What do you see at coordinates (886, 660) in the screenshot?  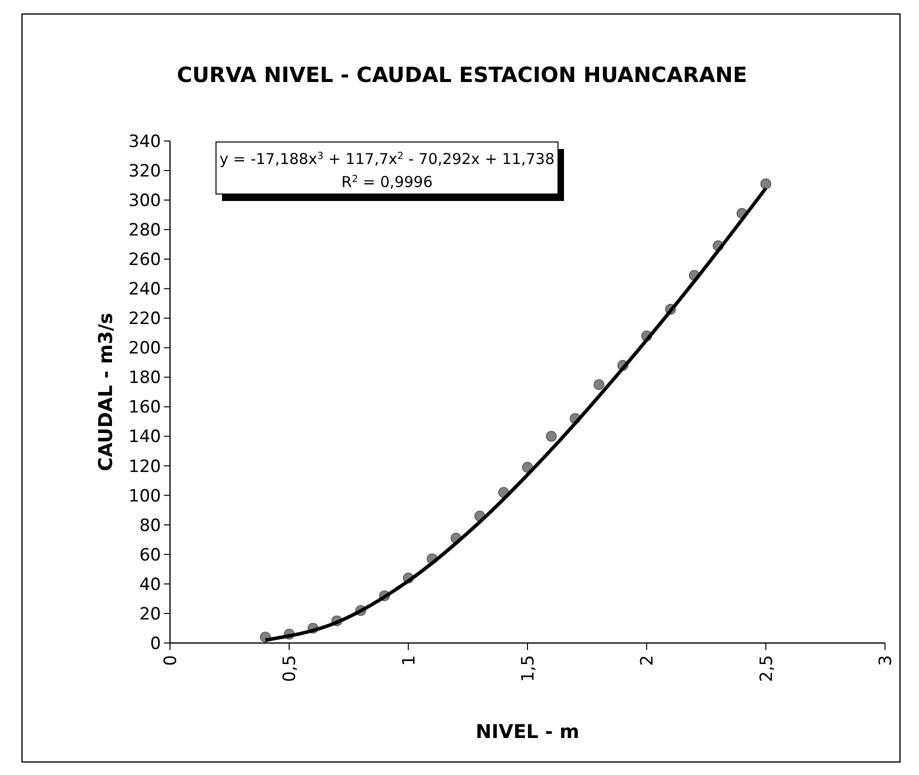 I see `x-tick-label: 3` at bounding box center [886, 660].